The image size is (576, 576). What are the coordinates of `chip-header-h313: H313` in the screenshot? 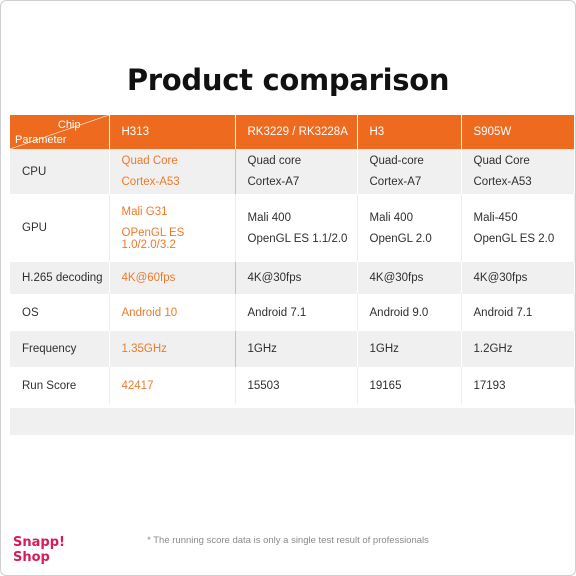 It's located at (172, 132).